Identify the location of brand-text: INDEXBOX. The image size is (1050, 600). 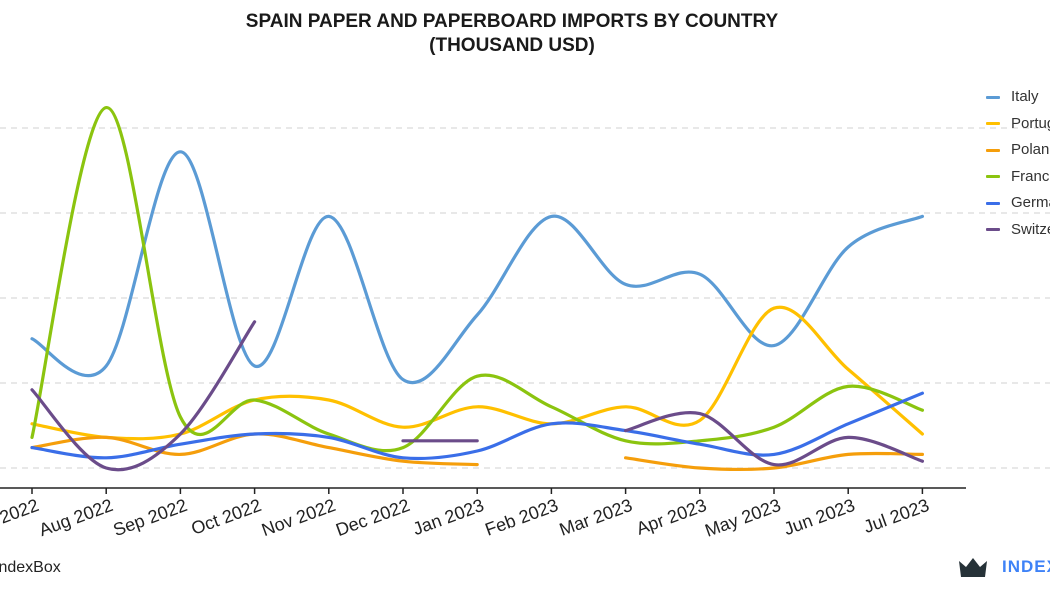
(1026, 566).